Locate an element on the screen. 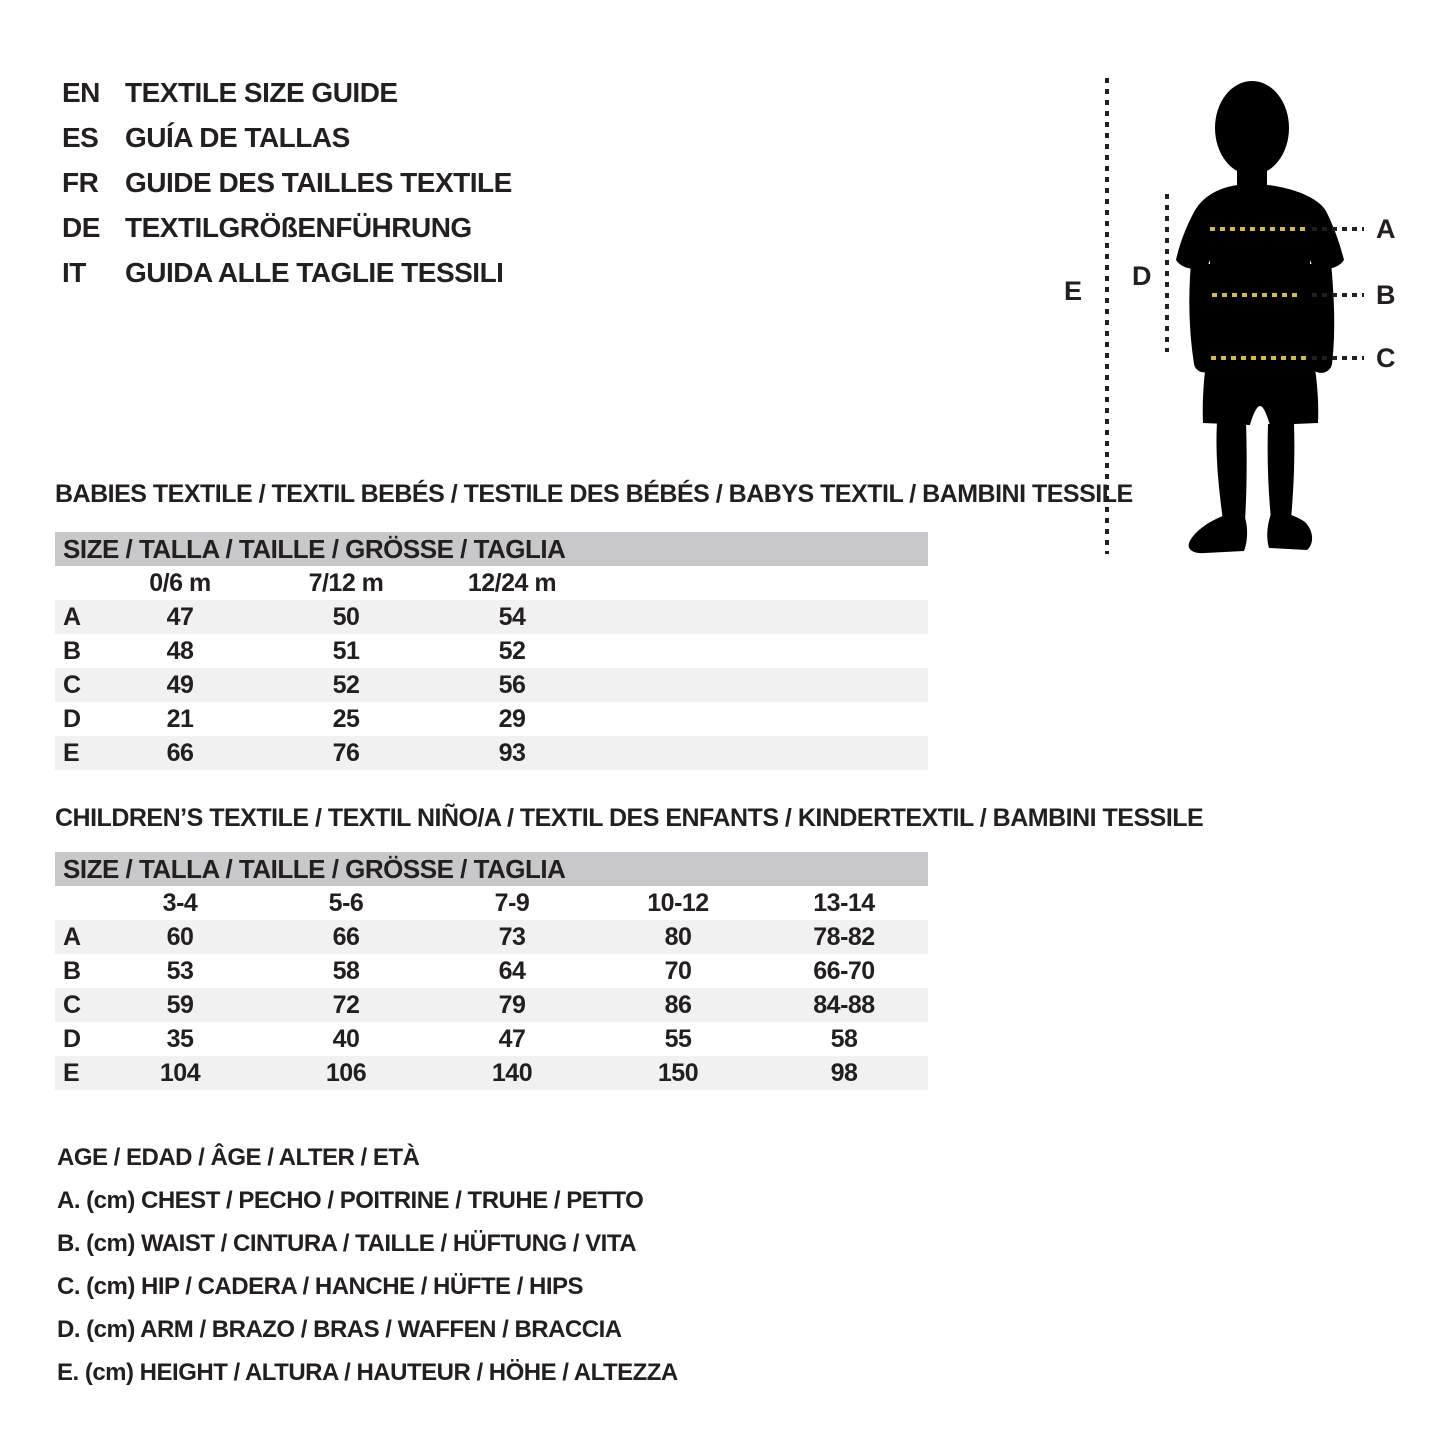 Image resolution: width=1445 pixels, height=1445 pixels. cell-value: 73 is located at coordinates (512, 937).